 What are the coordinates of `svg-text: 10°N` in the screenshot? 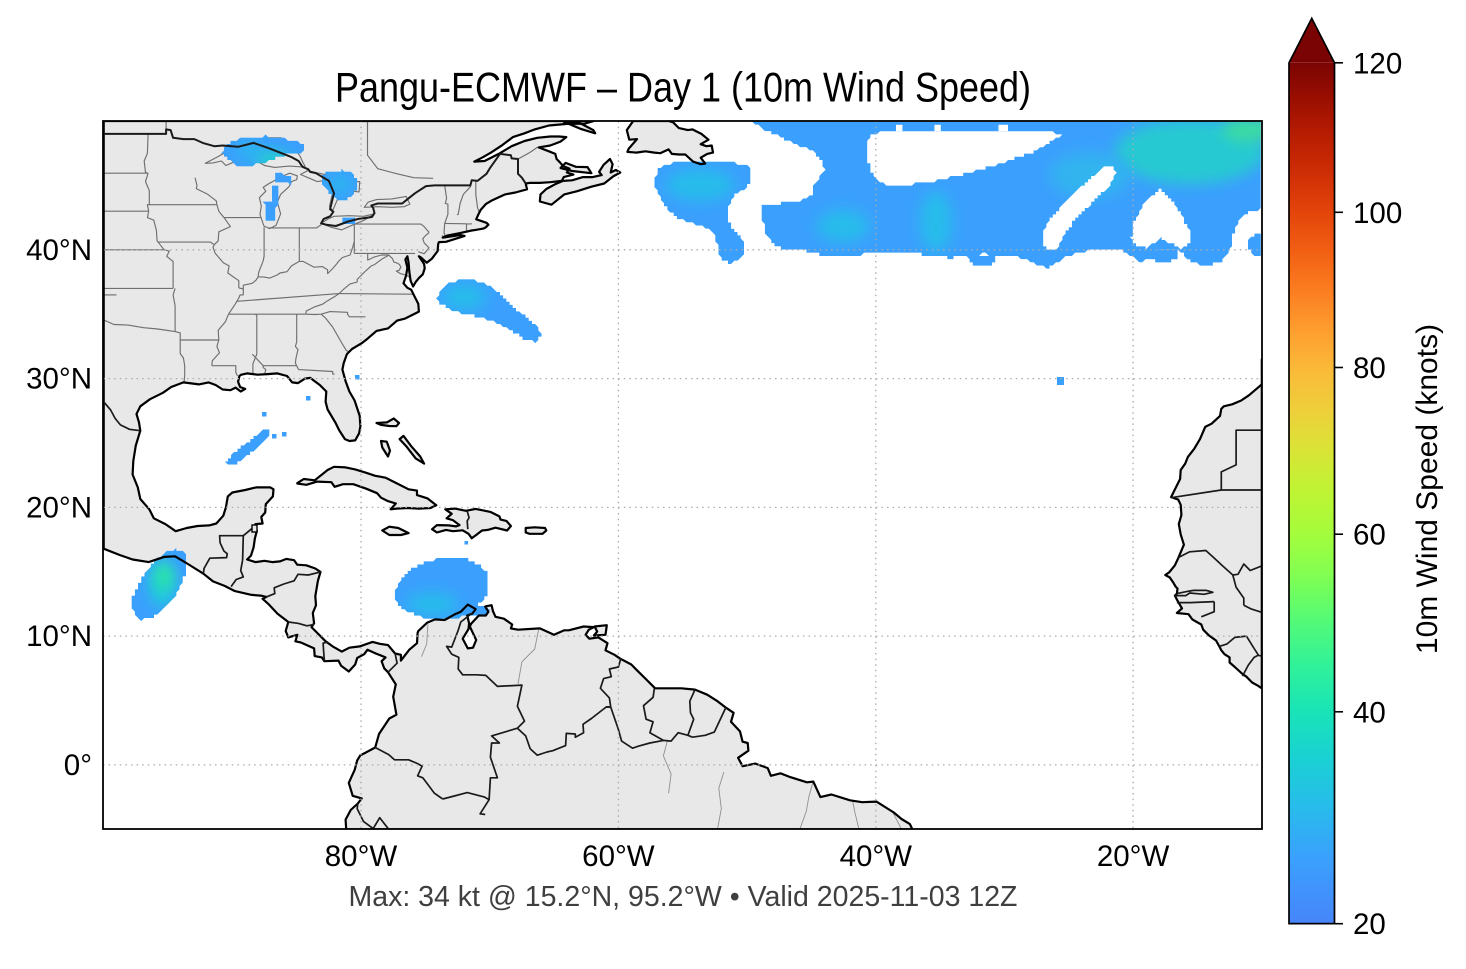 It's located at (59, 636).